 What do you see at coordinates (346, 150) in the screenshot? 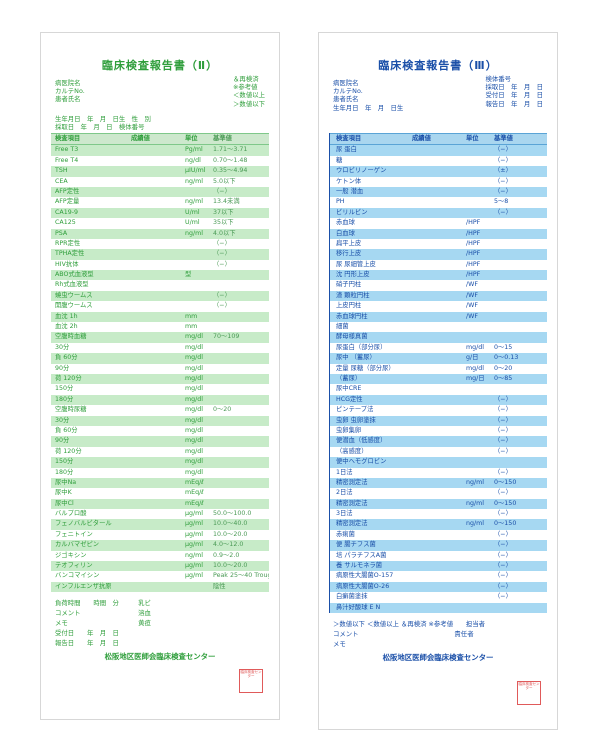
I see `test-name: 尿 蛋白` at bounding box center [346, 150].